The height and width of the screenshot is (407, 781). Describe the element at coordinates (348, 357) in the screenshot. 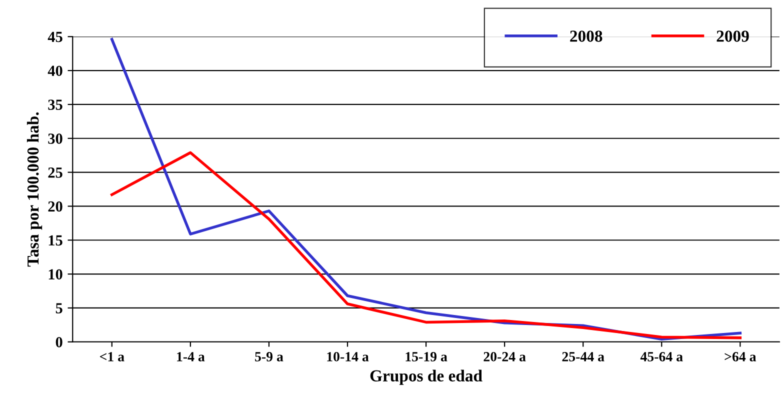

I see `x-tick-label: 10-14 a` at that location.